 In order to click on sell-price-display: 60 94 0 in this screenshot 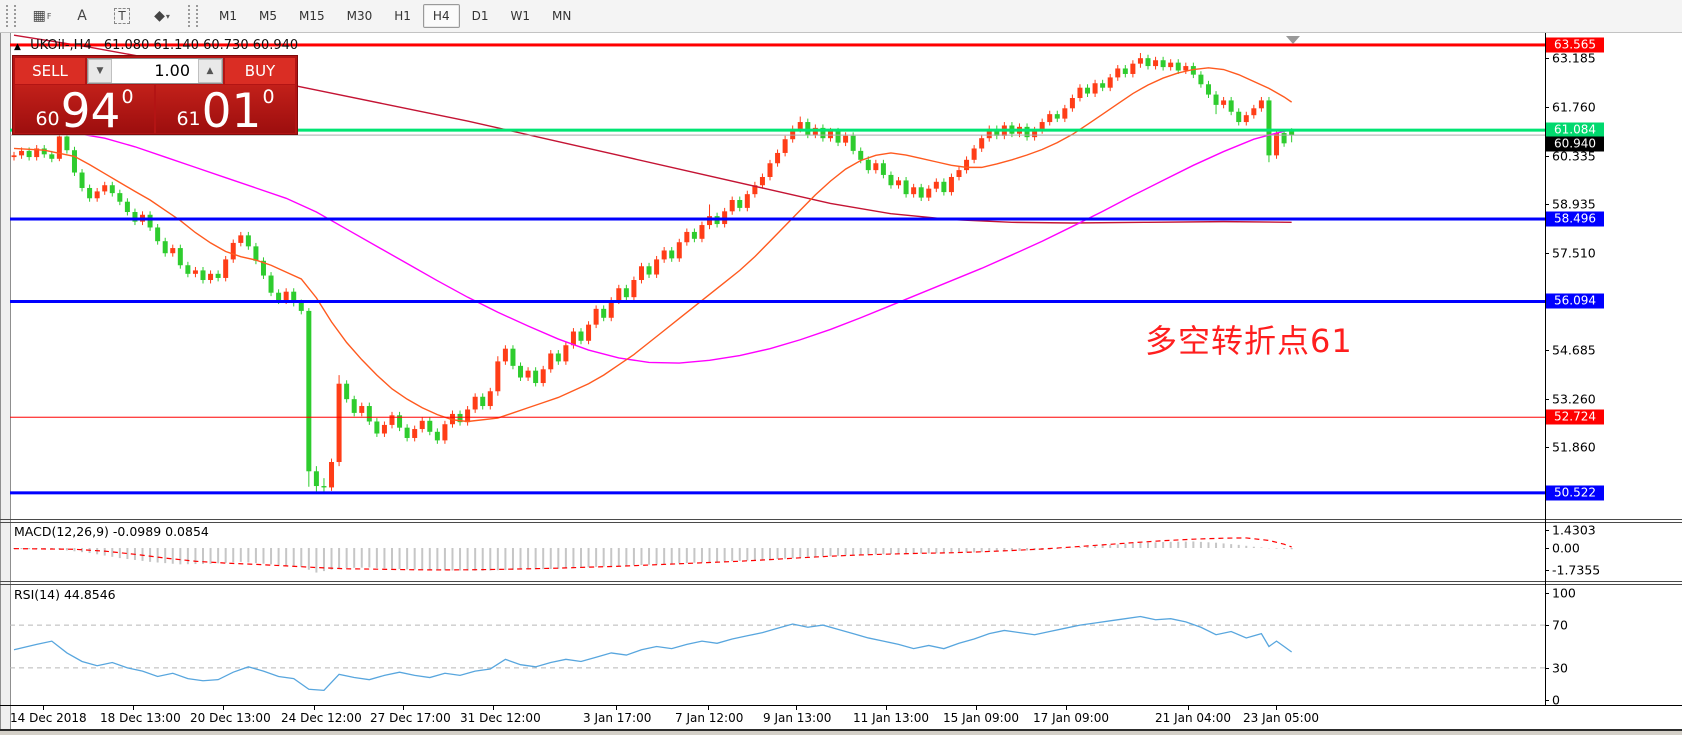, I will do `click(84, 110)`.